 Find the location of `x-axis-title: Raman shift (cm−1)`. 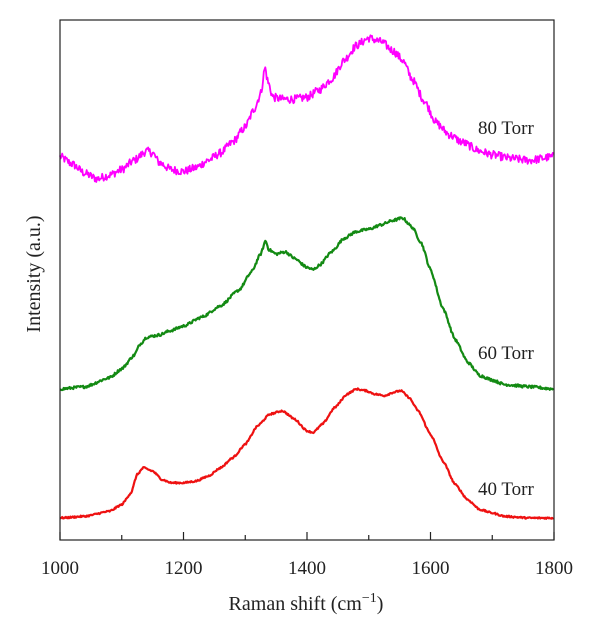

x-axis-title: Raman shift (cm−1) is located at coordinates (306, 603).